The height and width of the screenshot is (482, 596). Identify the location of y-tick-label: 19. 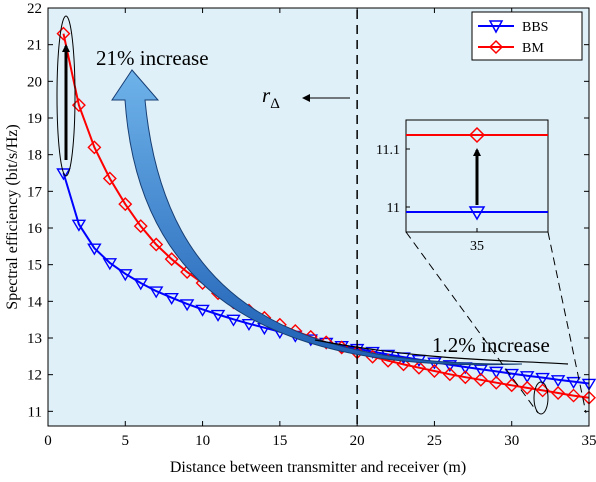
(34, 119).